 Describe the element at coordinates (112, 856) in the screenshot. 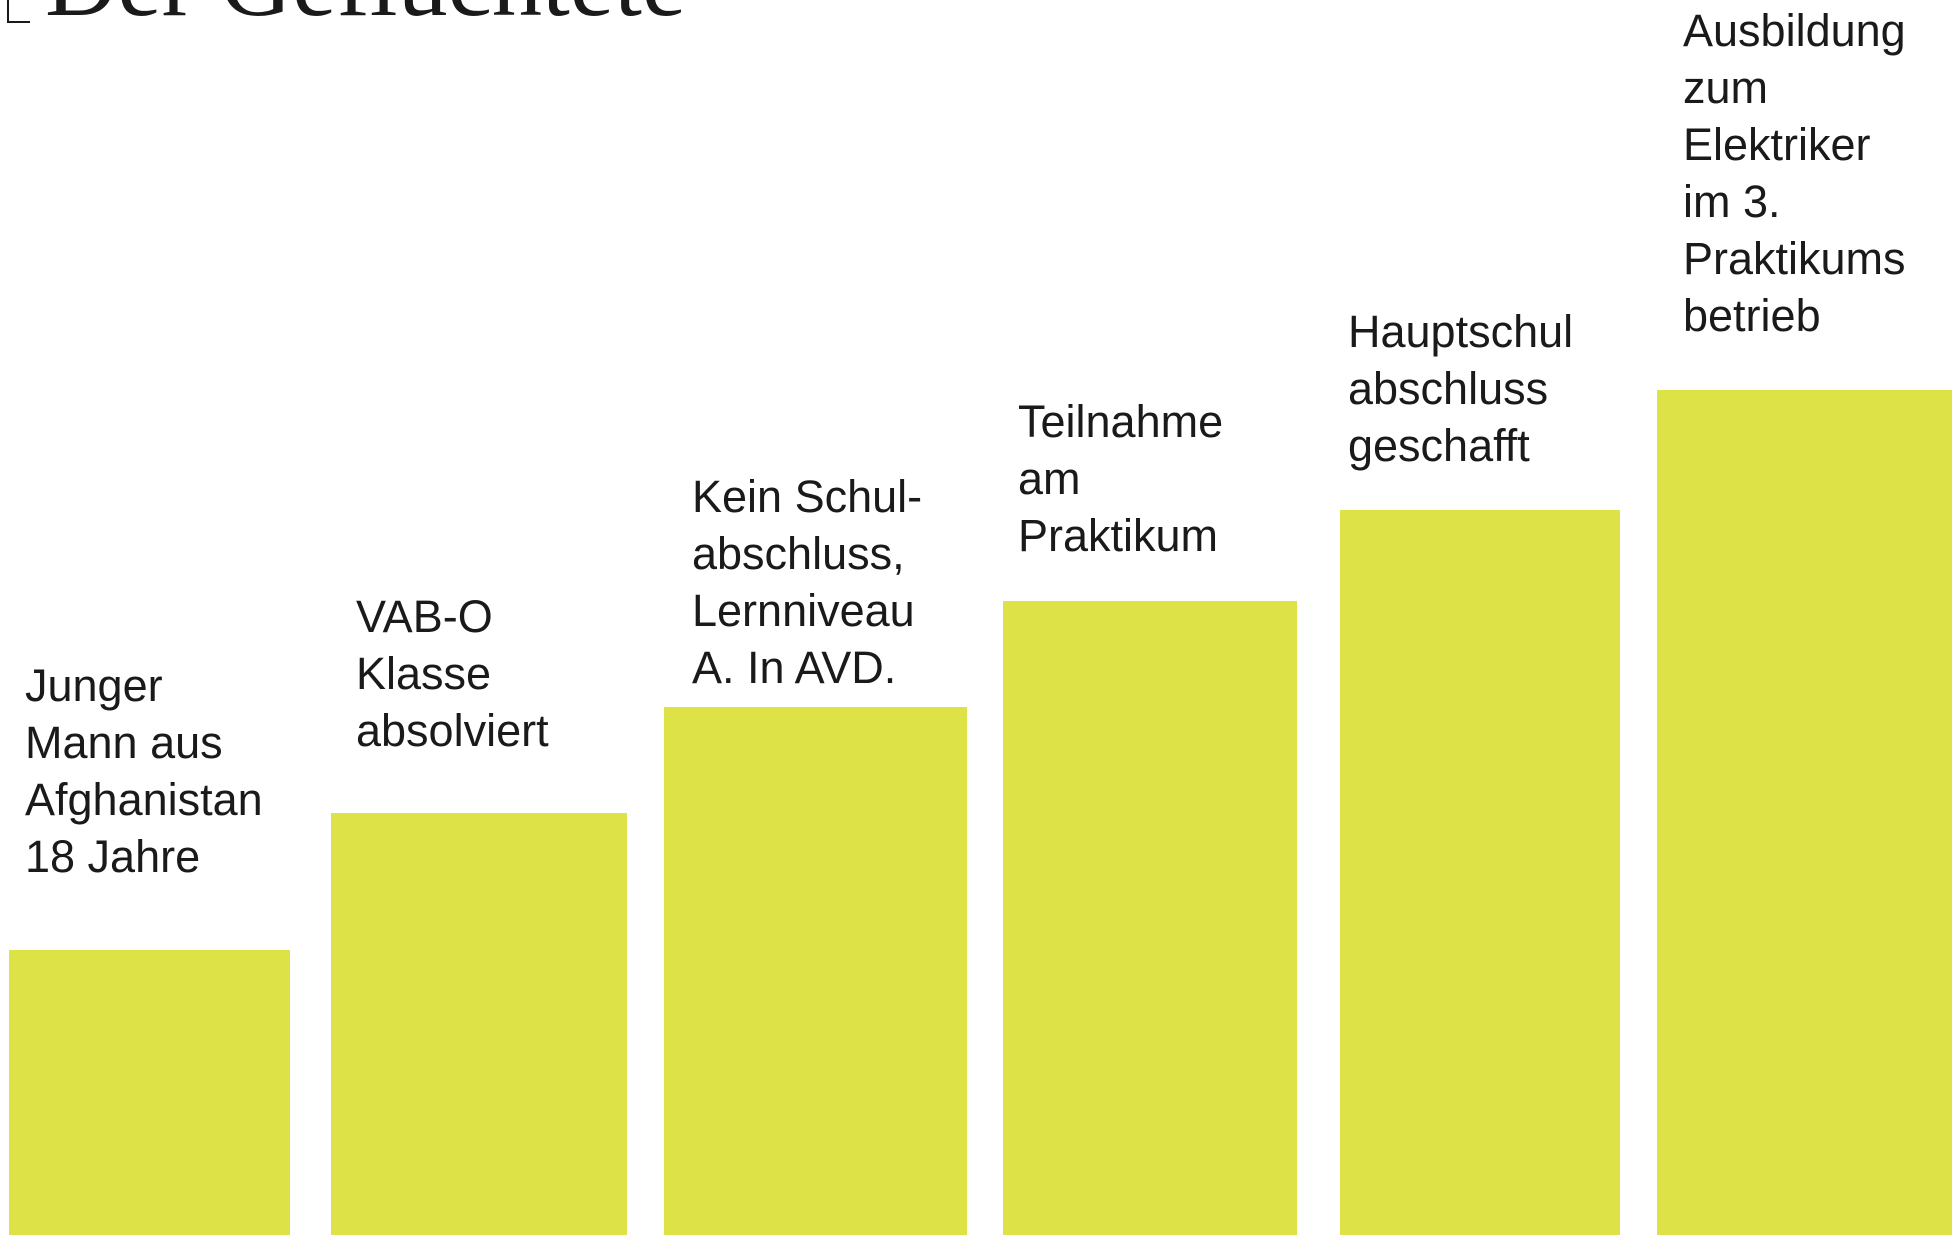

I see `step-label: 18 Jahre` at that location.